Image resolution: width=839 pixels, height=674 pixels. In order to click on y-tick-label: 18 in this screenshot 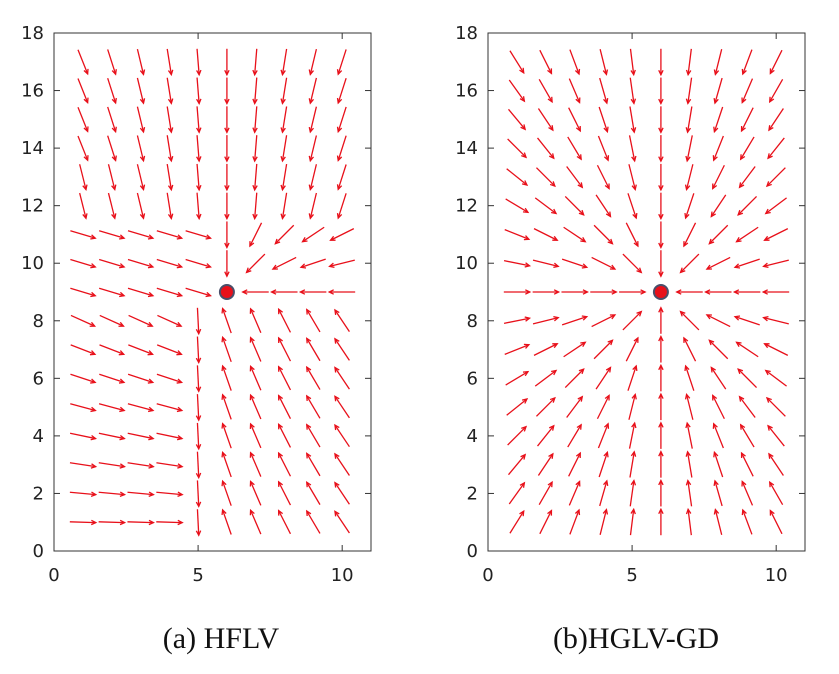, I will do `click(32, 33)`.